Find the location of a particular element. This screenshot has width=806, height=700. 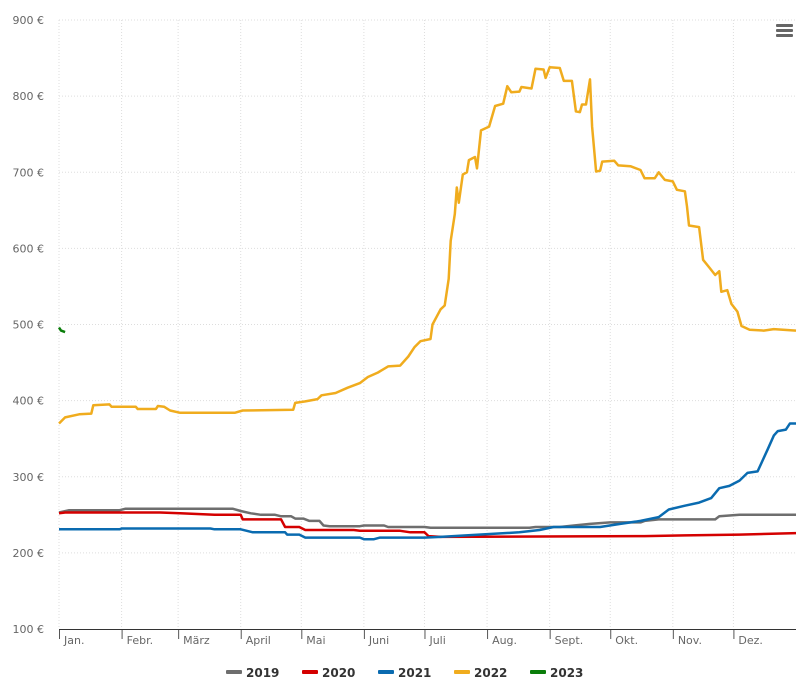

x-tick-label: Mai is located at coordinates (315, 640).